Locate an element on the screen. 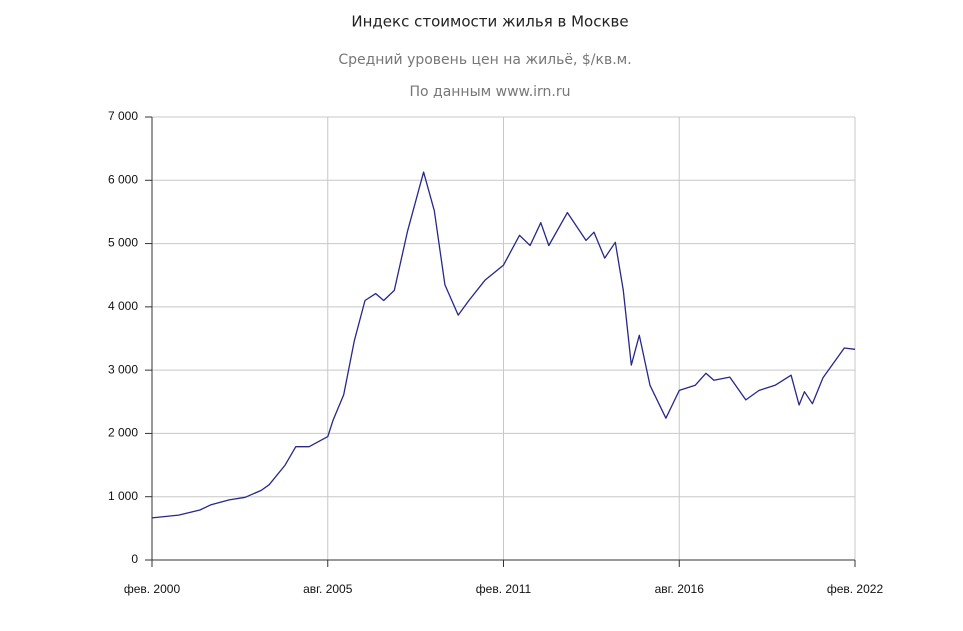  x-tick-label: авг. 2016 is located at coordinates (680, 589).